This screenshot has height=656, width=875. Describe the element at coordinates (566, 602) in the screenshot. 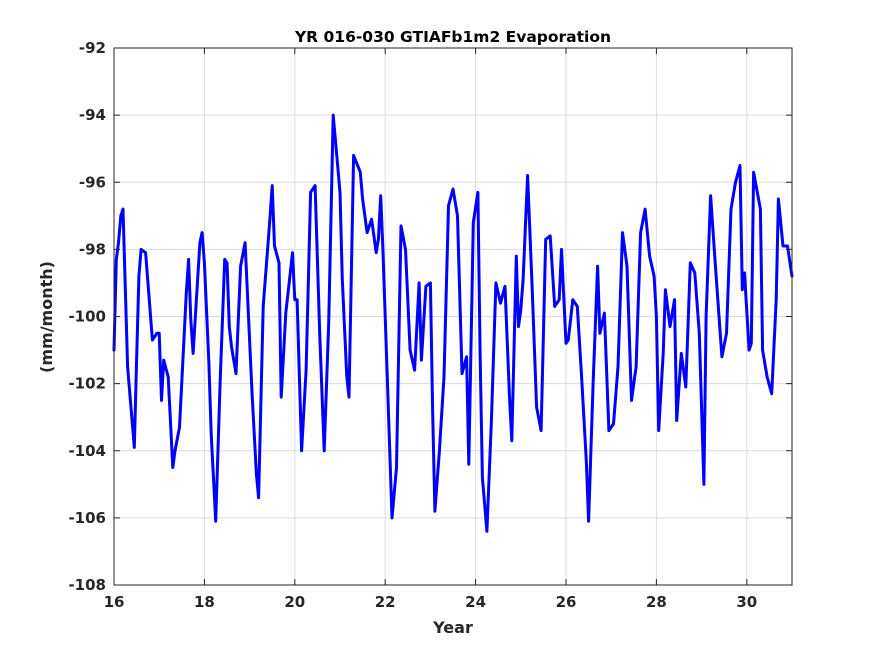

I see `x-tick-label: 26` at that location.